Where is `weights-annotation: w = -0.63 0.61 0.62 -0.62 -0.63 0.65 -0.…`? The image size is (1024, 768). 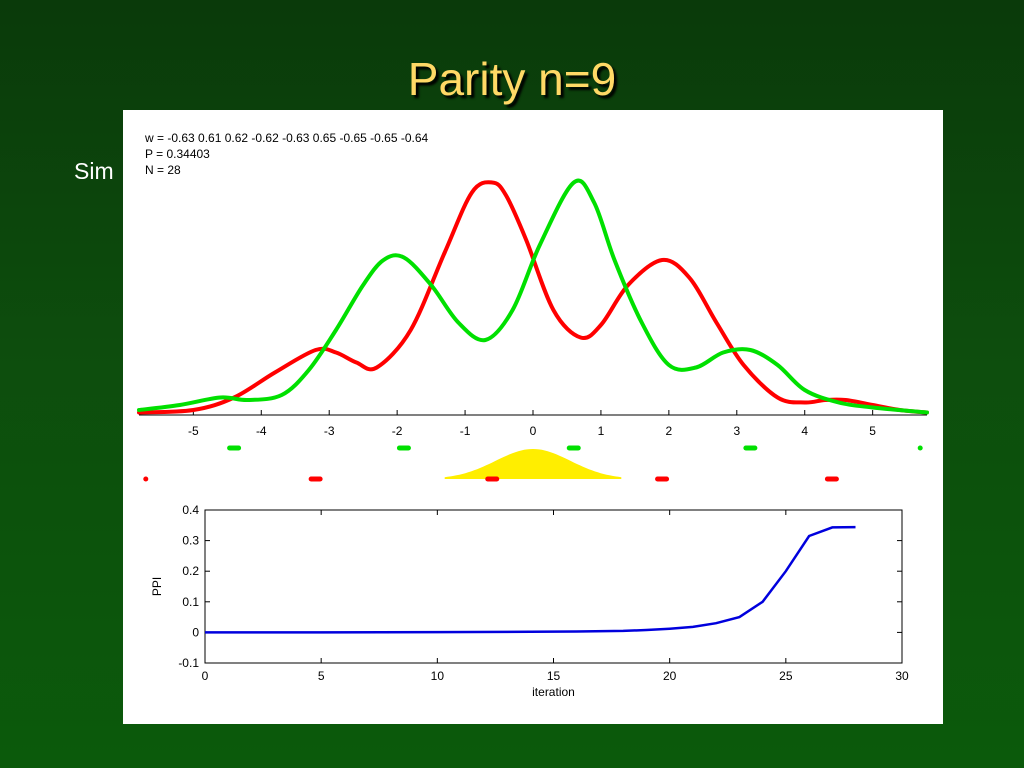 weights-annotation: w = -0.63 0.61 0.62 -0.62 -0.63 0.65 -0.… is located at coordinates (286, 138).